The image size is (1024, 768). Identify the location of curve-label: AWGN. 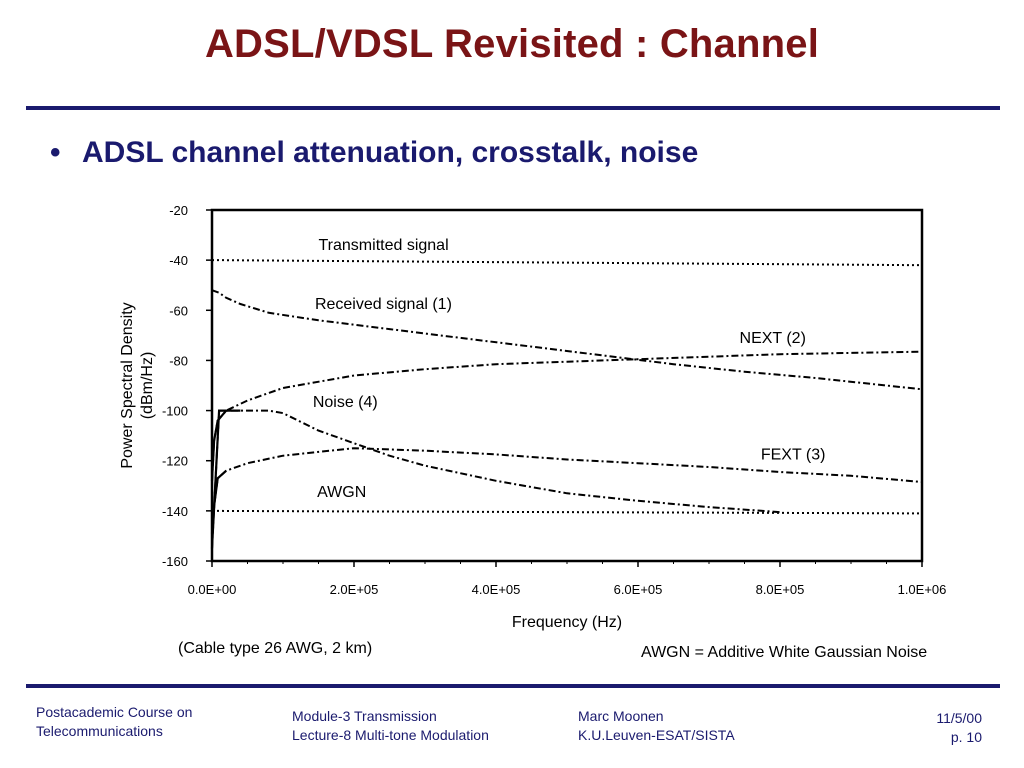
(341, 492).